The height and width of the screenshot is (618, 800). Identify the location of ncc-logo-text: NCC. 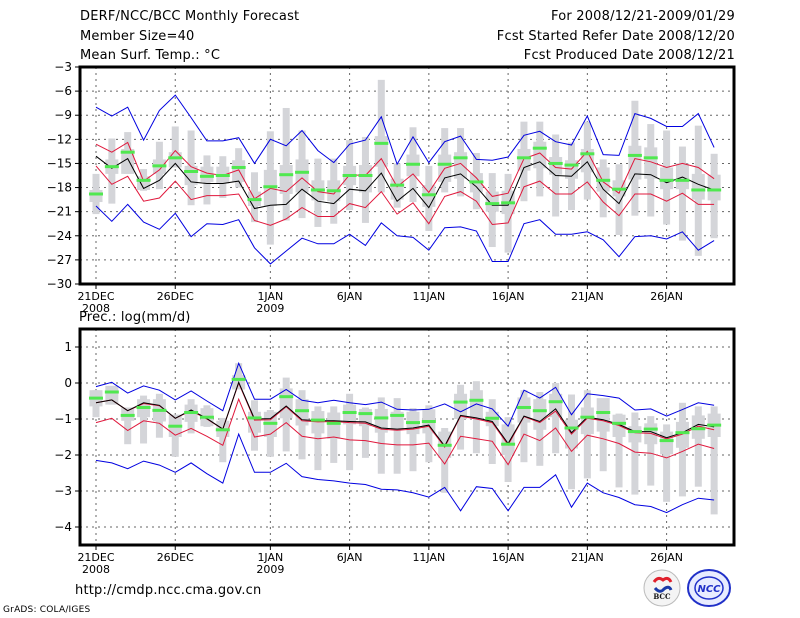
(709, 589).